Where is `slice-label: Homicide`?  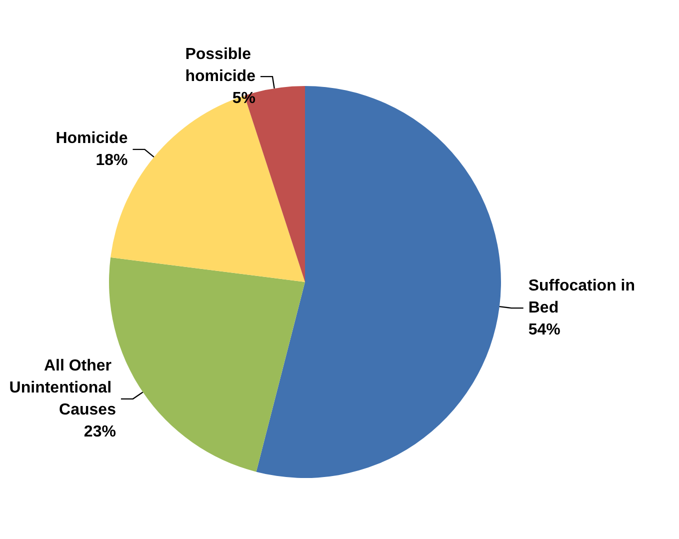
slice-label: Homicide is located at coordinates (92, 138).